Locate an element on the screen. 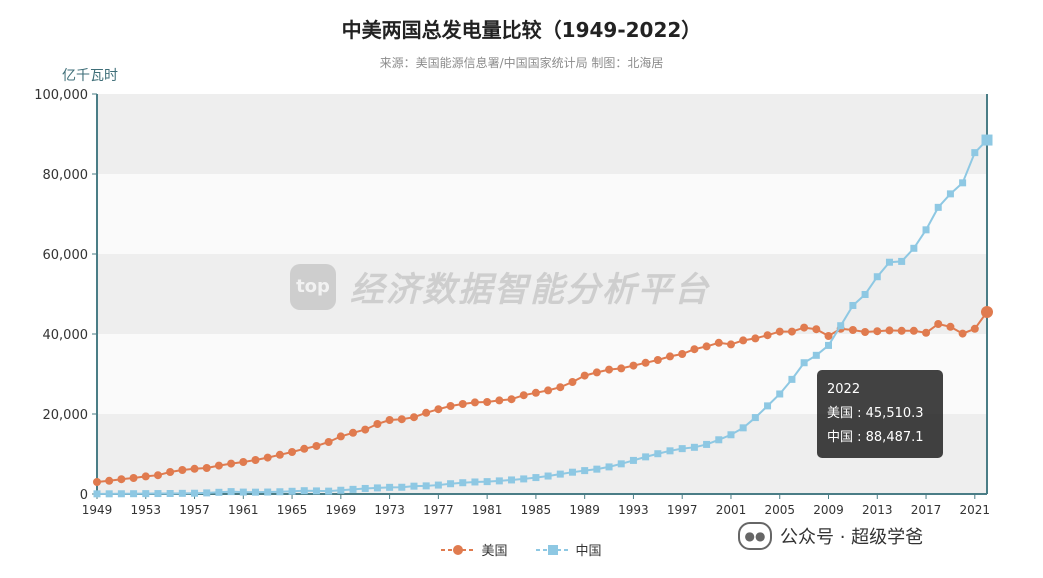  x-tick-label: 2013 is located at coordinates (877, 510).